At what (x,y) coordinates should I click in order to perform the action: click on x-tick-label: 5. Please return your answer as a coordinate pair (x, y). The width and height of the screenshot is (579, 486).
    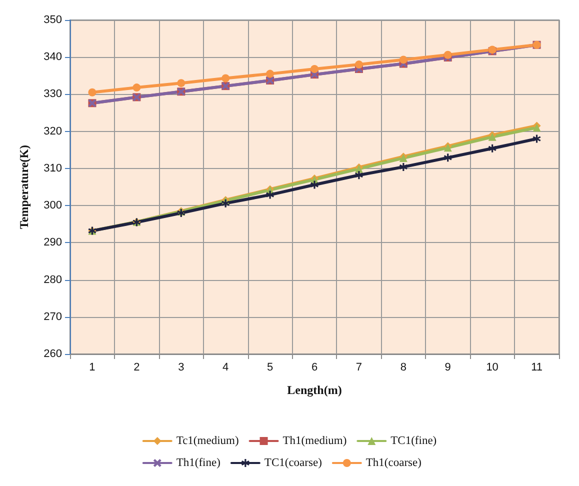
    Looking at the image, I should click on (270, 368).